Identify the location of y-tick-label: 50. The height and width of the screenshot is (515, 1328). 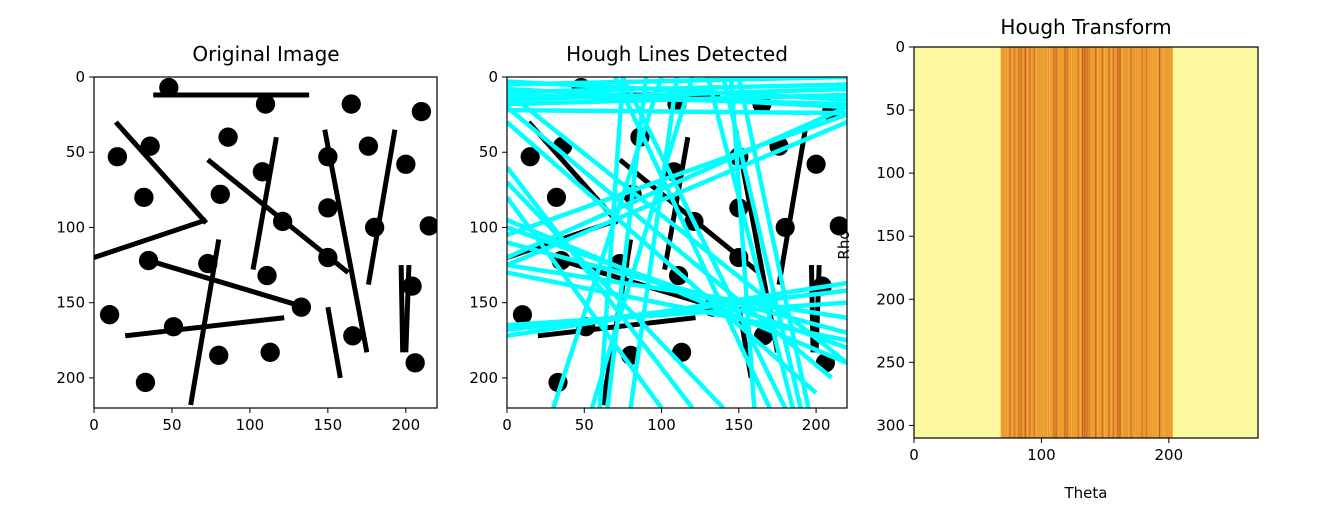
(895, 110).